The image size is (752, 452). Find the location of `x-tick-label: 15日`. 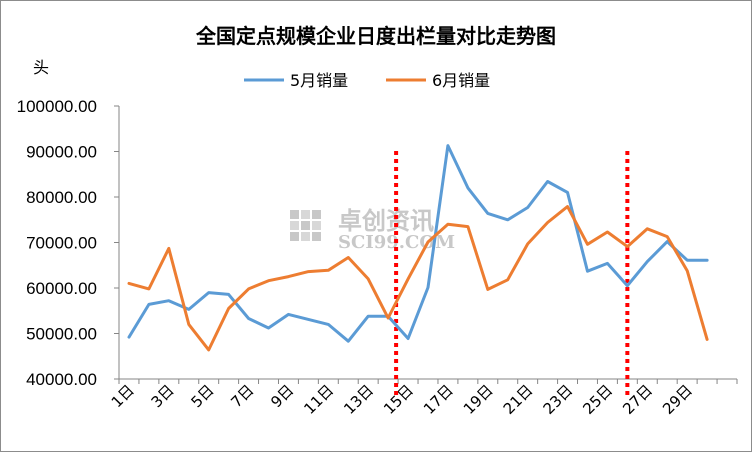

x-tick-label: 15日 is located at coordinates (398, 399).